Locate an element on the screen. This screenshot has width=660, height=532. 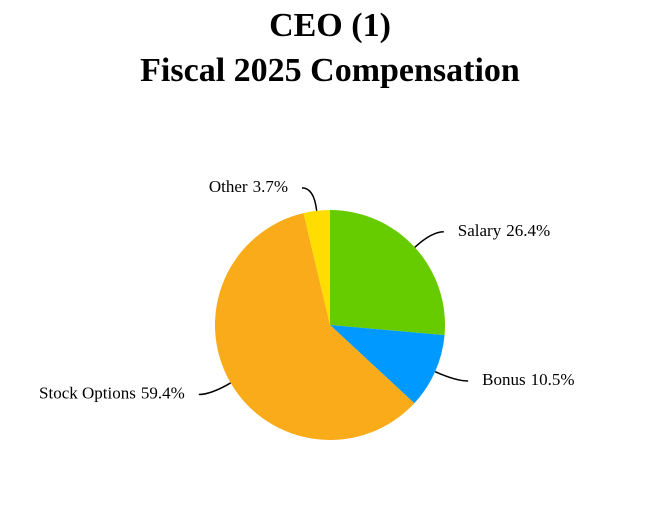
slice-value: 3.7% is located at coordinates (270, 186).